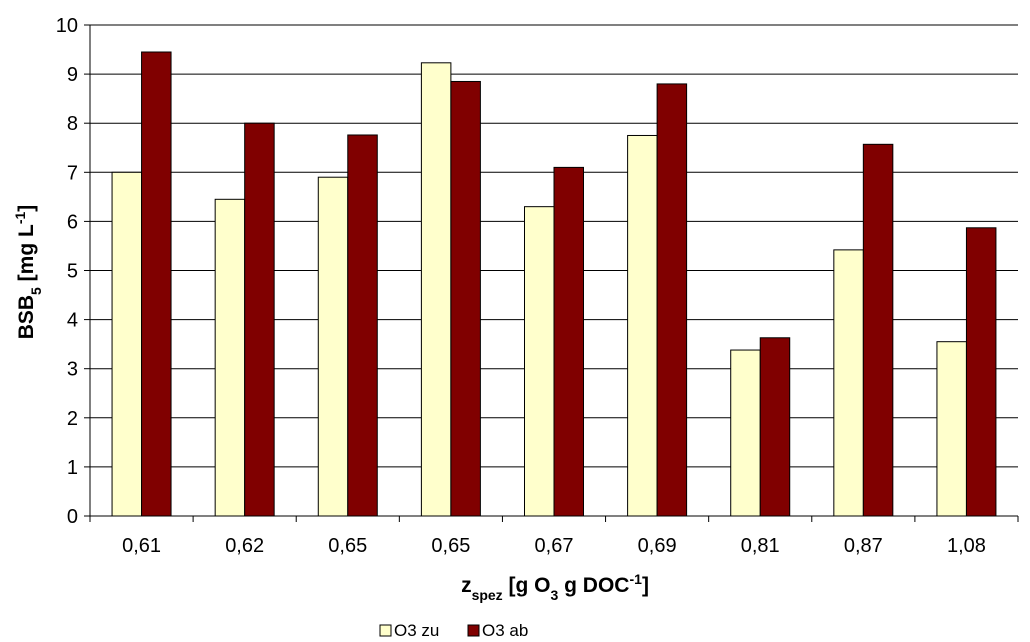 The image size is (1030, 642). What do you see at coordinates (966, 546) in the screenshot?
I see `x-tick-label: 1,08` at bounding box center [966, 546].